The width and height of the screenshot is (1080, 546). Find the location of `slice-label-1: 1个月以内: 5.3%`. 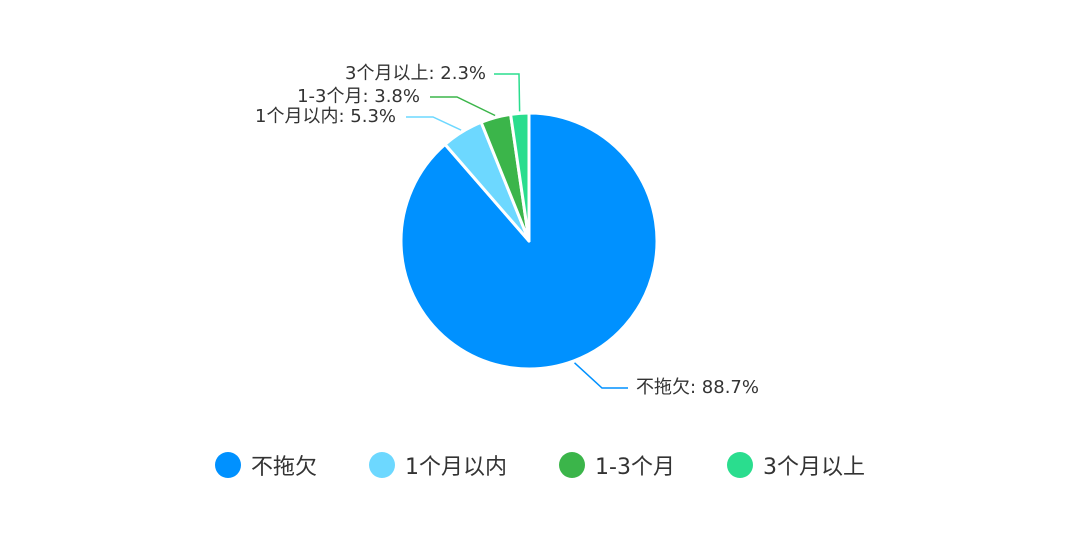

slice-label-1: 1个月以内: 5.3% is located at coordinates (325, 116).